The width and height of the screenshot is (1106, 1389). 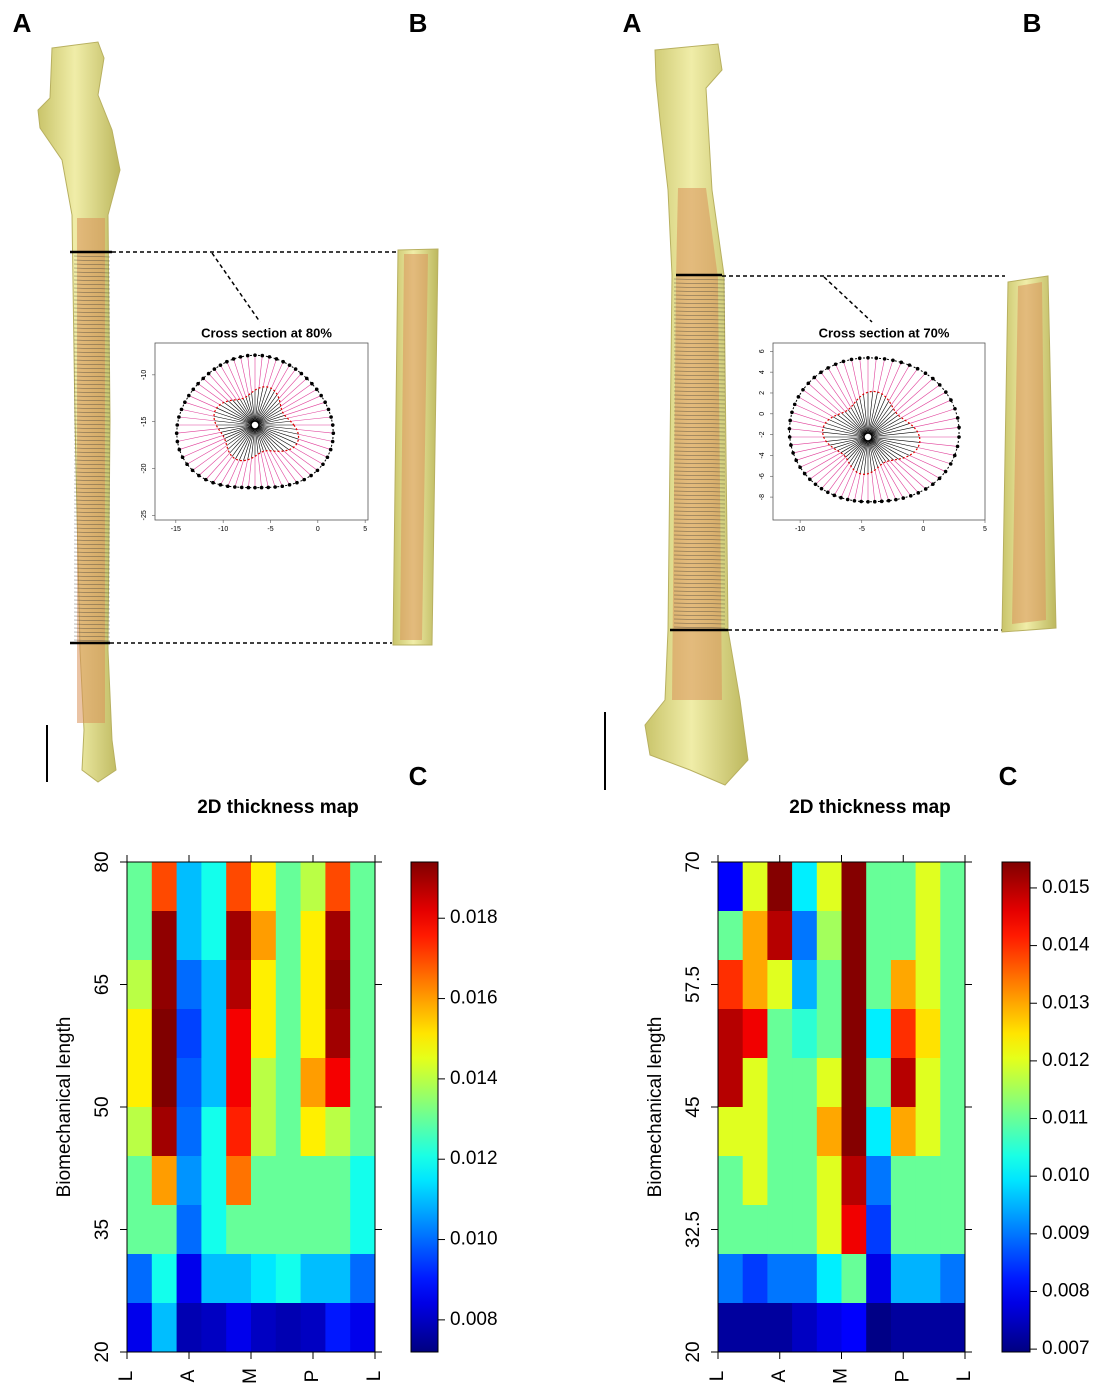 I want to click on x-tick-label: 5, so click(x=365, y=529).